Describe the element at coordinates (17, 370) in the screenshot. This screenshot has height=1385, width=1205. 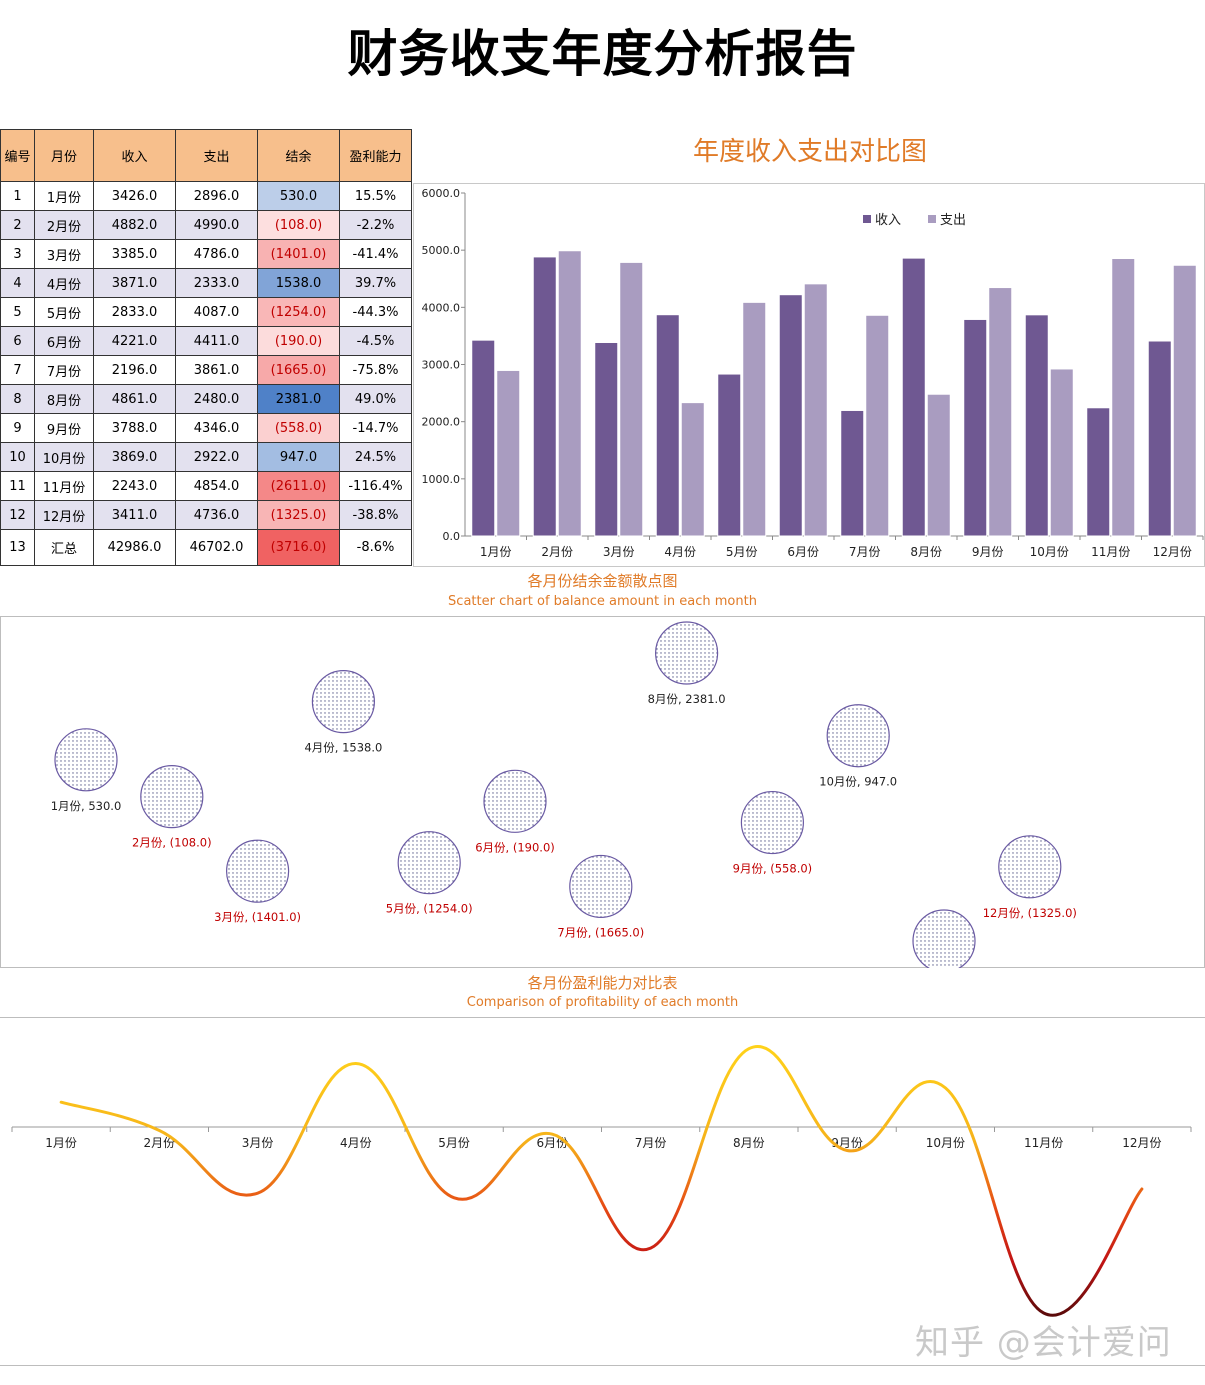
I see `cell-index: 7` at that location.